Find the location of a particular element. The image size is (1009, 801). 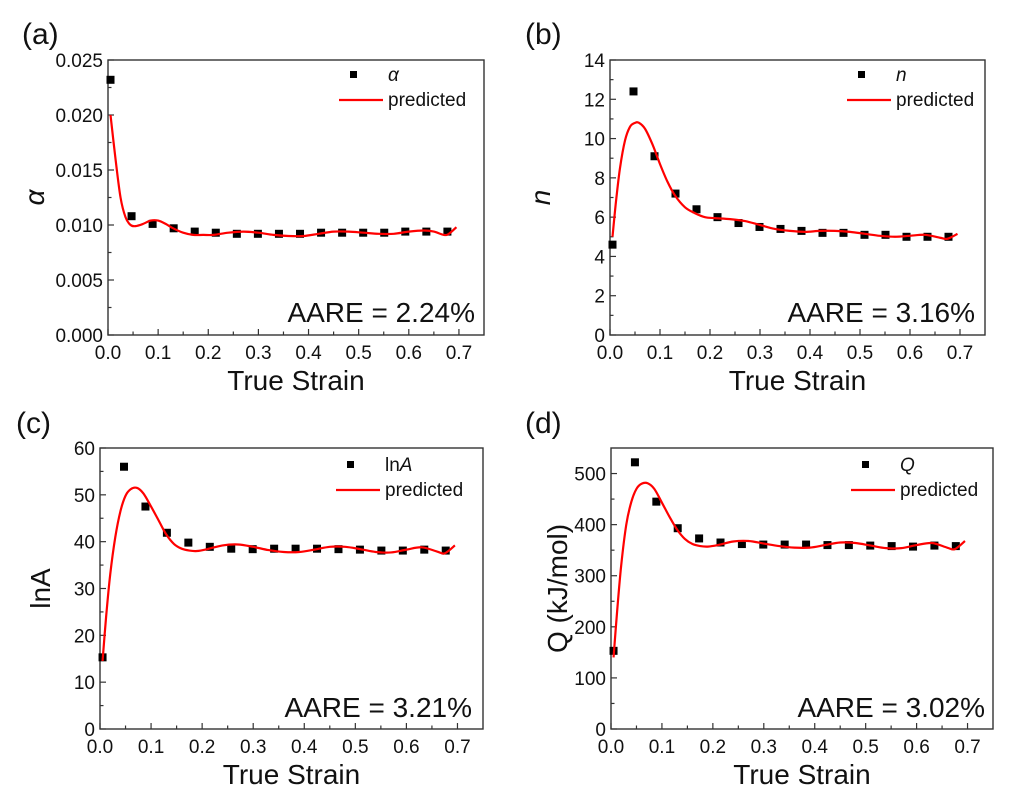

y-tick-label: 100 is located at coordinates (590, 679).